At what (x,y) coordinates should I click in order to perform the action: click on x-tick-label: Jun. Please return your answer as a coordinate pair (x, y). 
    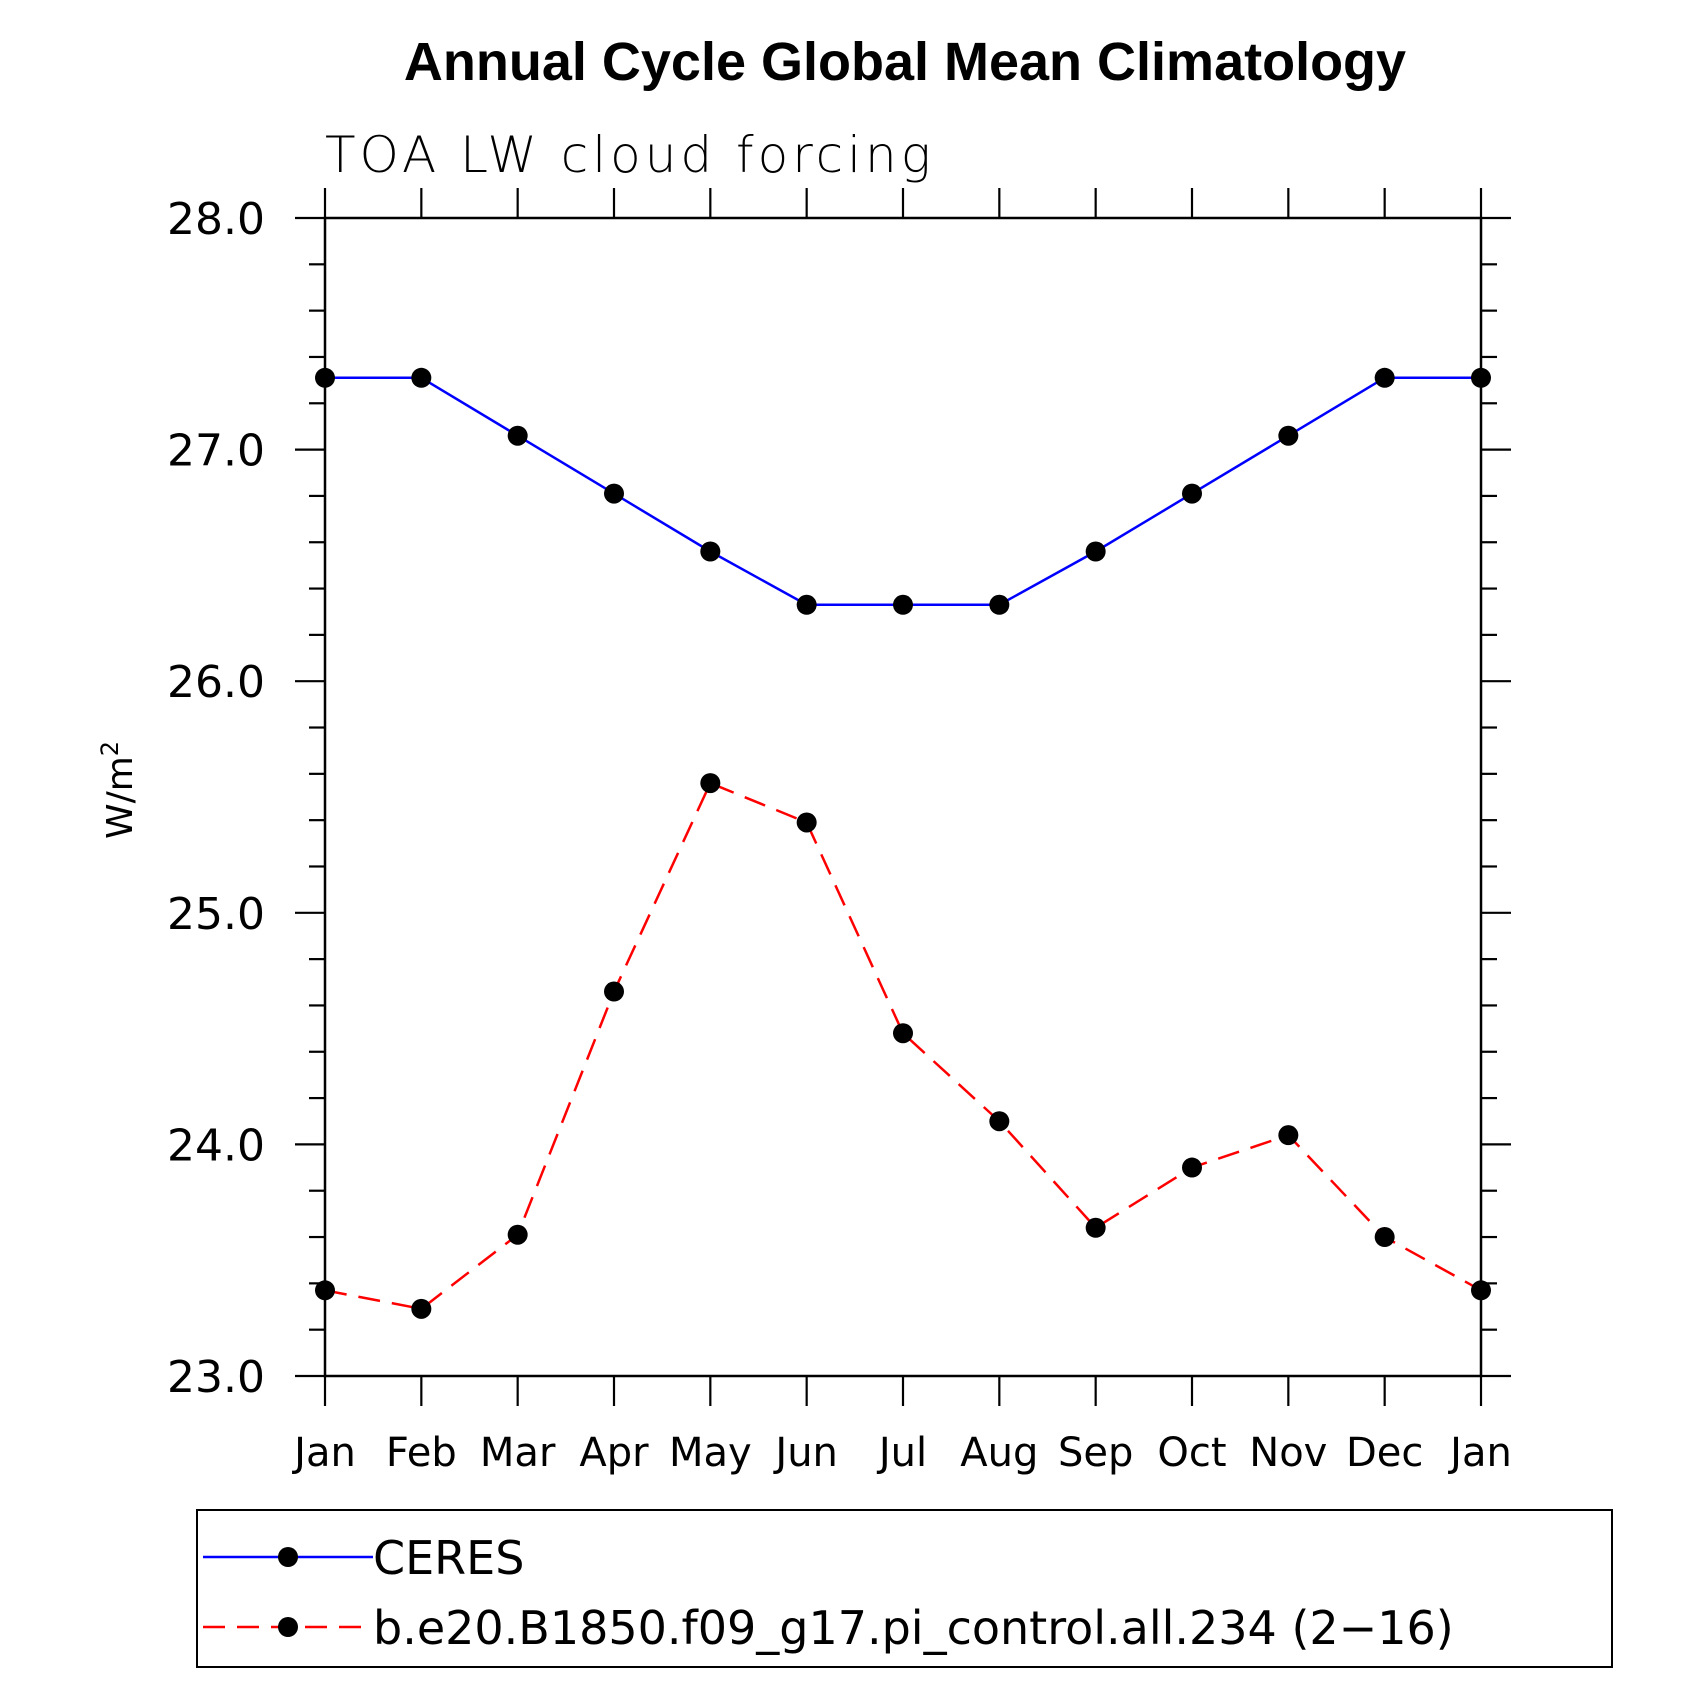
    Looking at the image, I should click on (805, 1453).